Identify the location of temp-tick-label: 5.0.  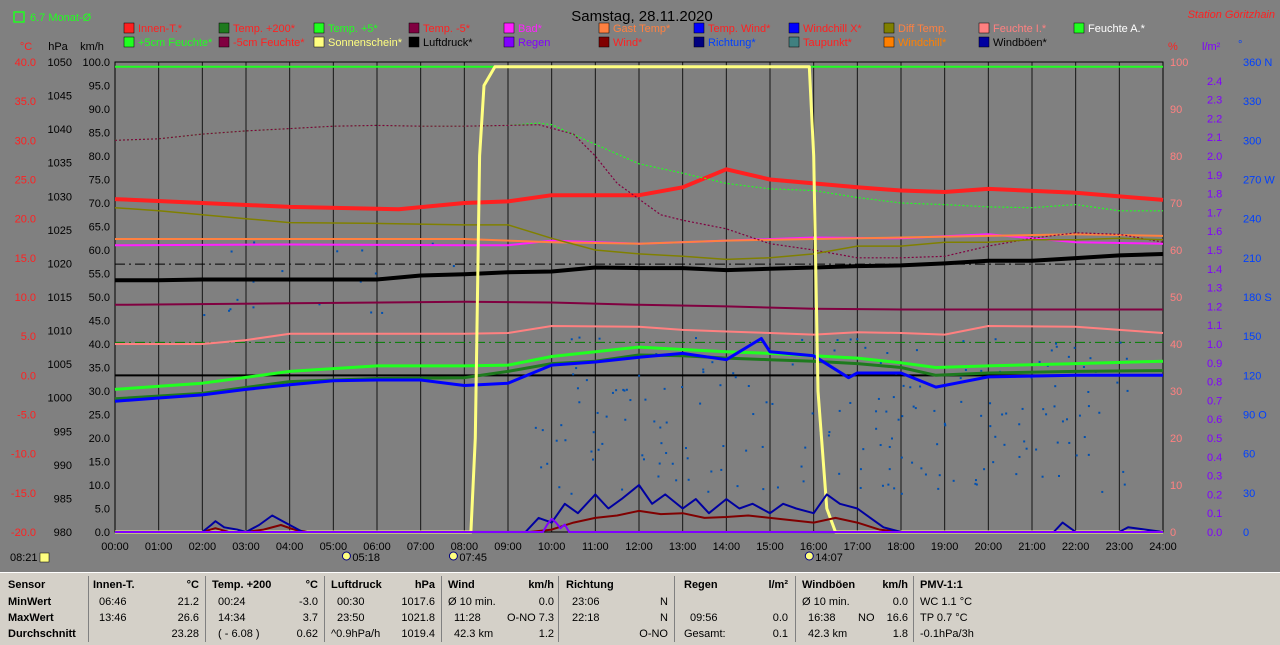
(28, 337).